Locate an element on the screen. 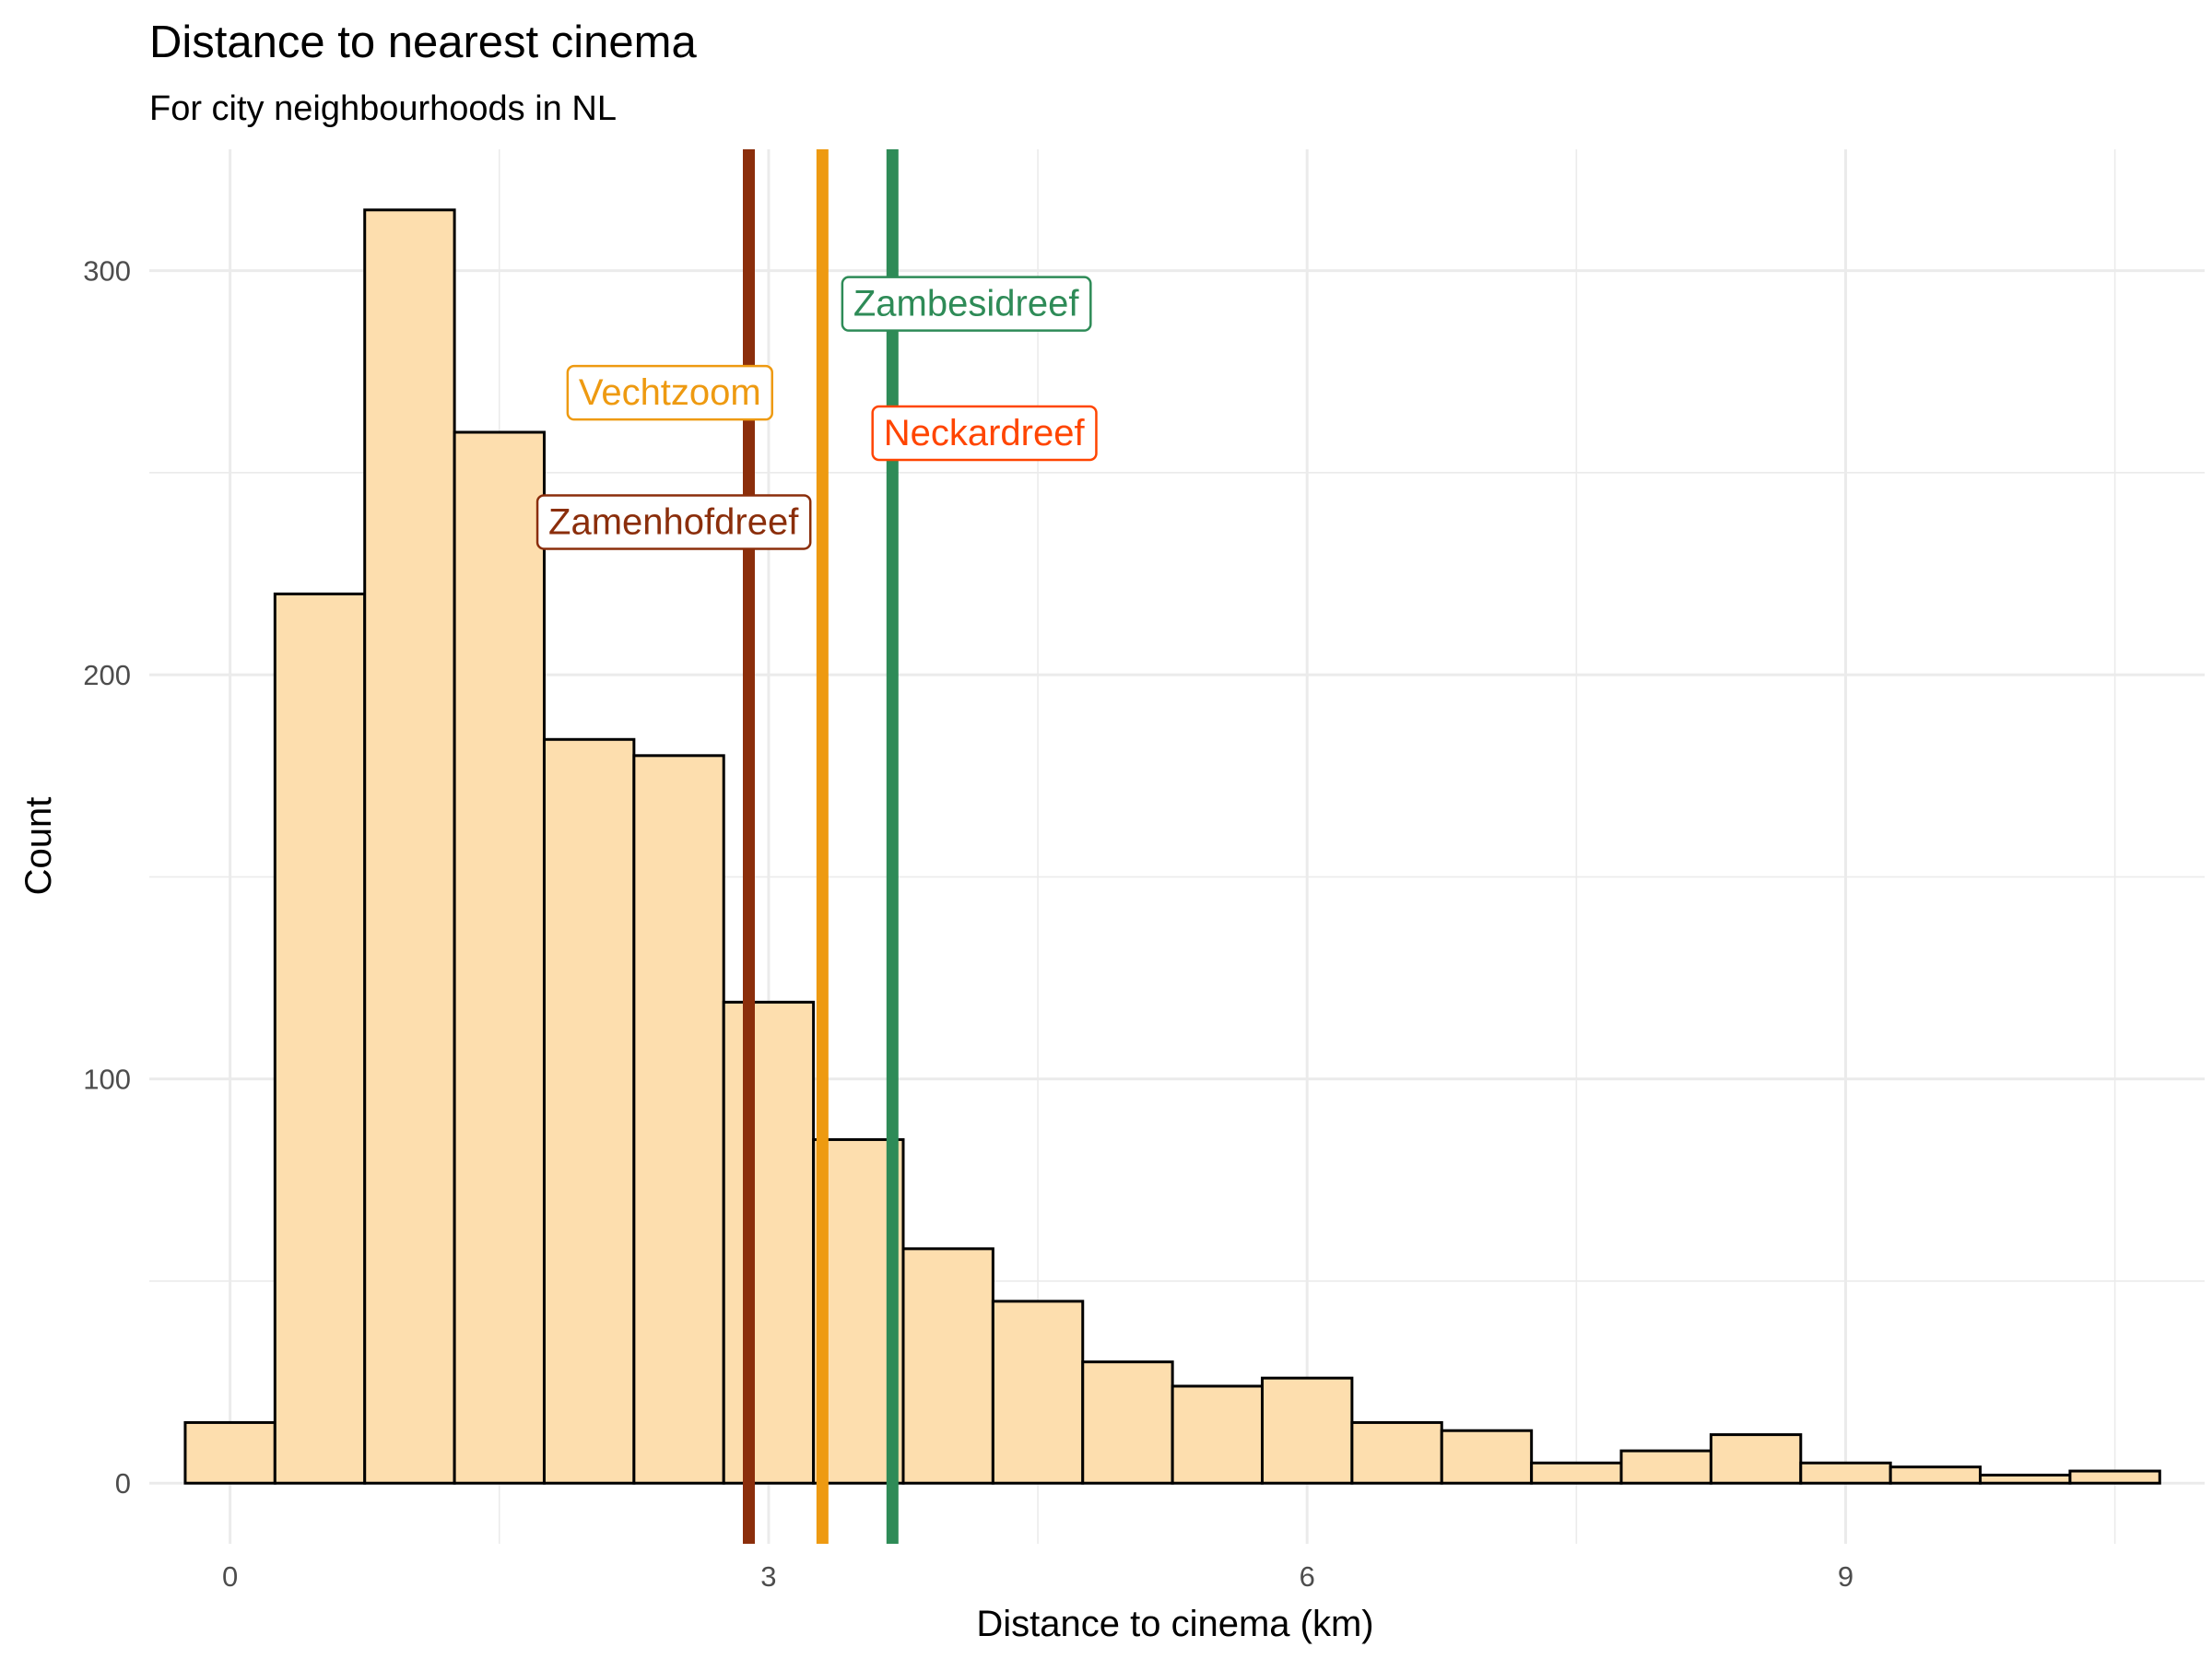 This screenshot has width=2212, height=1659. annotation-neckardreef: Neckardreef is located at coordinates (984, 433).